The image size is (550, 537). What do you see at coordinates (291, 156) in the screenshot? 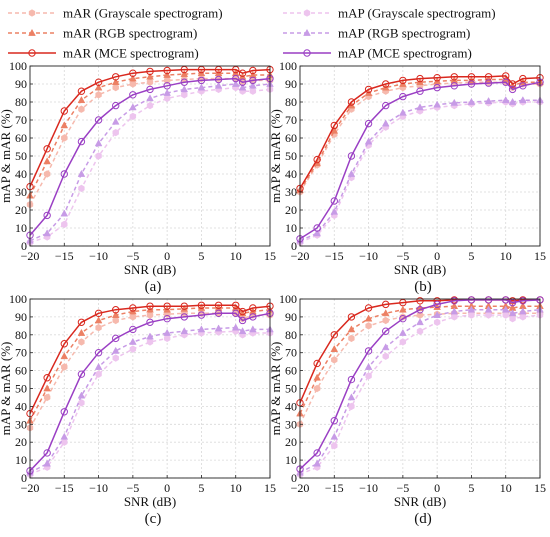
I see `y-tick-label: 50` at bounding box center [291, 156].